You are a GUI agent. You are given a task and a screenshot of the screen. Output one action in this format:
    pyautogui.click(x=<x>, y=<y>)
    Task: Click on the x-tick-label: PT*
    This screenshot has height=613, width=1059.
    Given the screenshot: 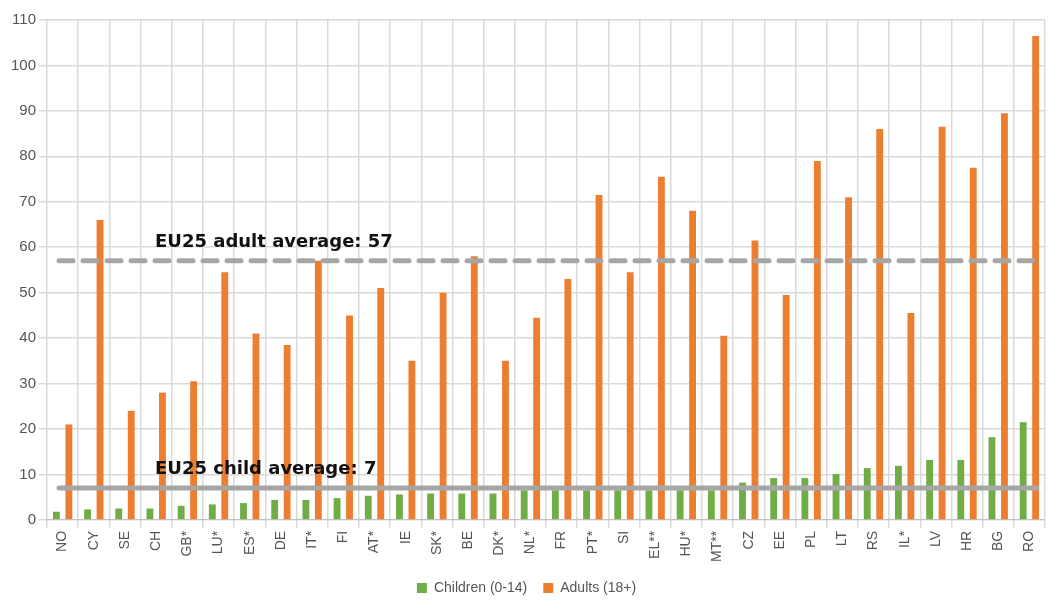 What is the action you would take?
    pyautogui.click(x=591, y=542)
    